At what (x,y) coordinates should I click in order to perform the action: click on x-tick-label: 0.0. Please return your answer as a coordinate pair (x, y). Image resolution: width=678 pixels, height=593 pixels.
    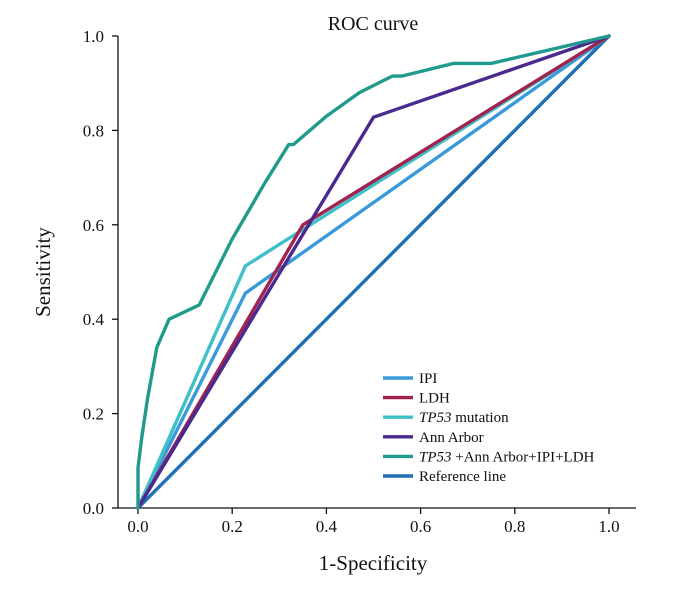
    Looking at the image, I should click on (137, 526).